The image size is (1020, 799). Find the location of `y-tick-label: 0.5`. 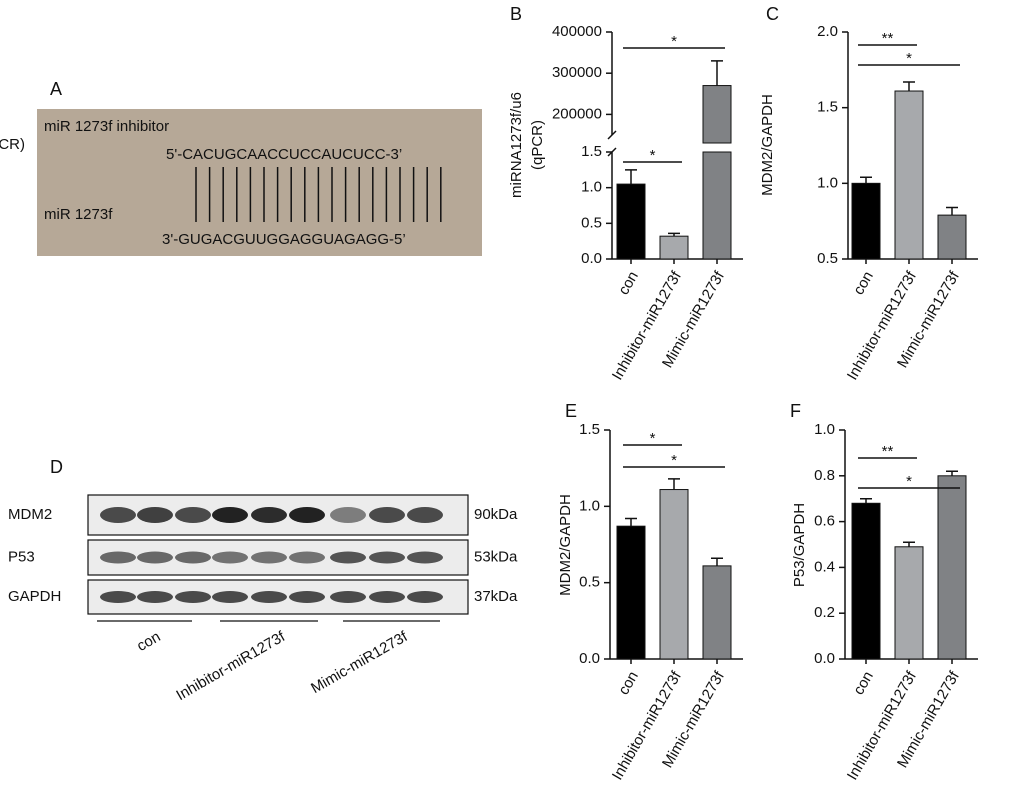

y-tick-label: 0.5 is located at coordinates (827, 258).